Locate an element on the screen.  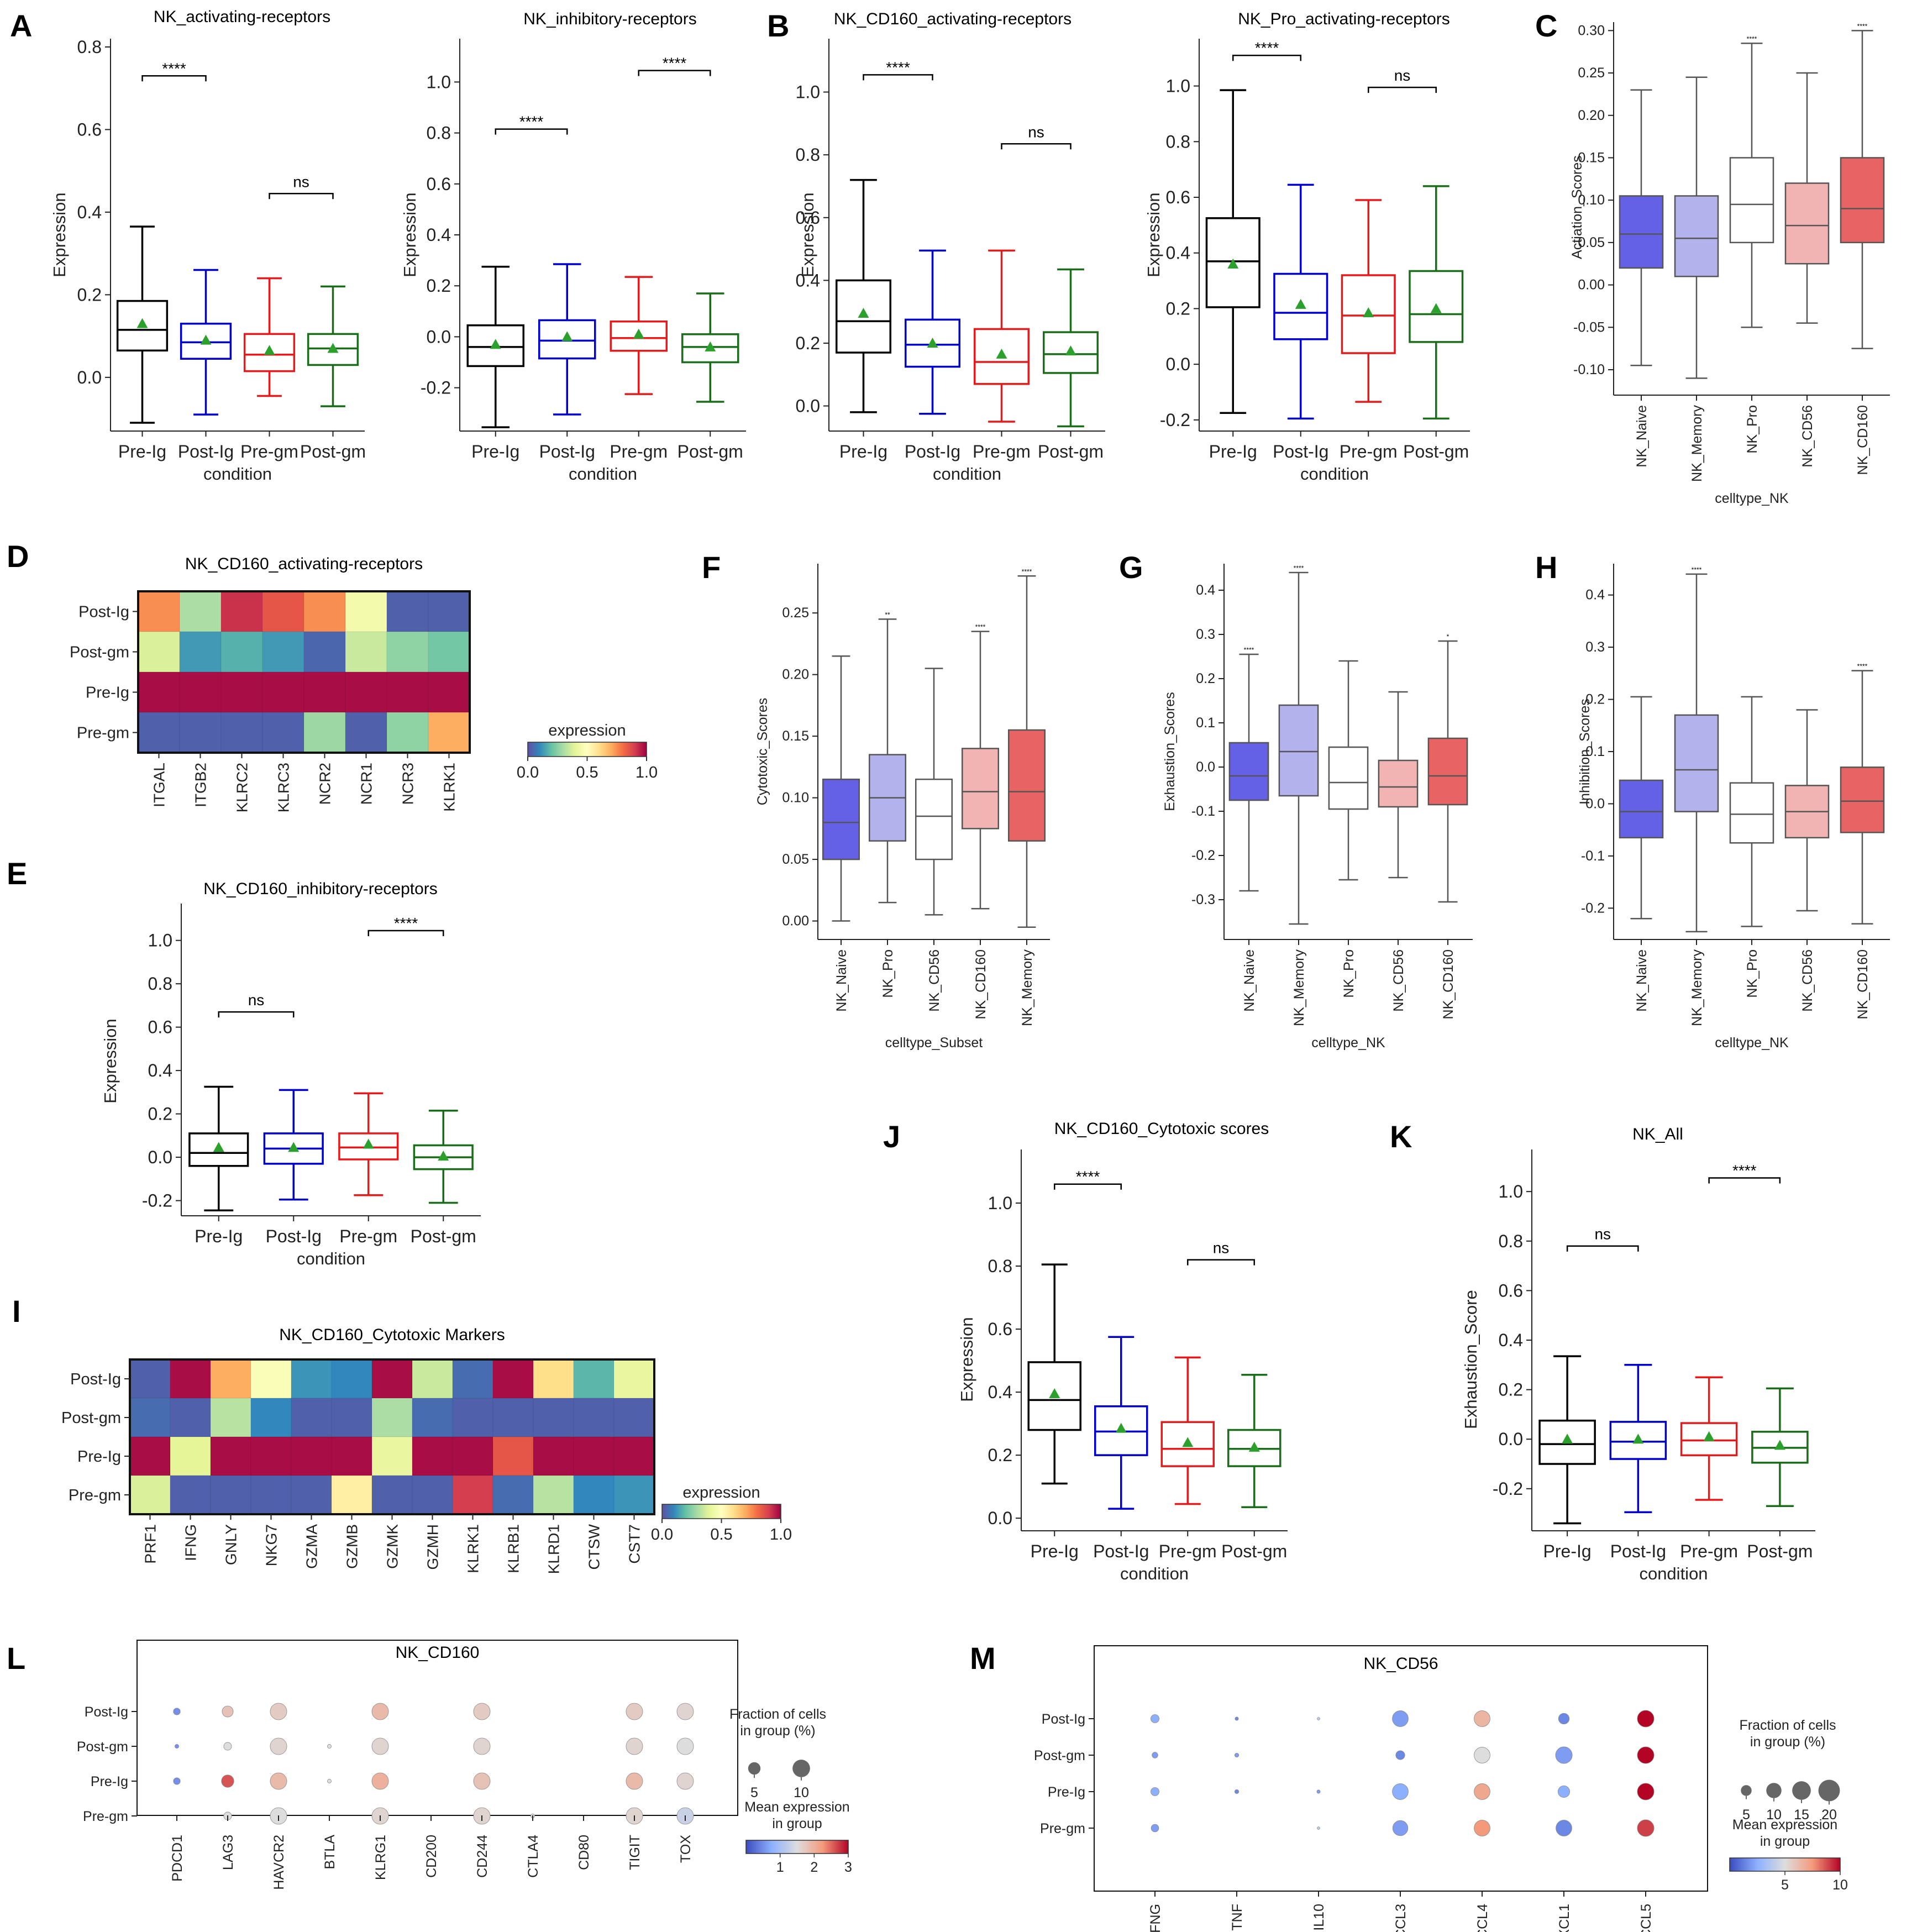
color-legend-title: in group is located at coordinates (797, 1823).